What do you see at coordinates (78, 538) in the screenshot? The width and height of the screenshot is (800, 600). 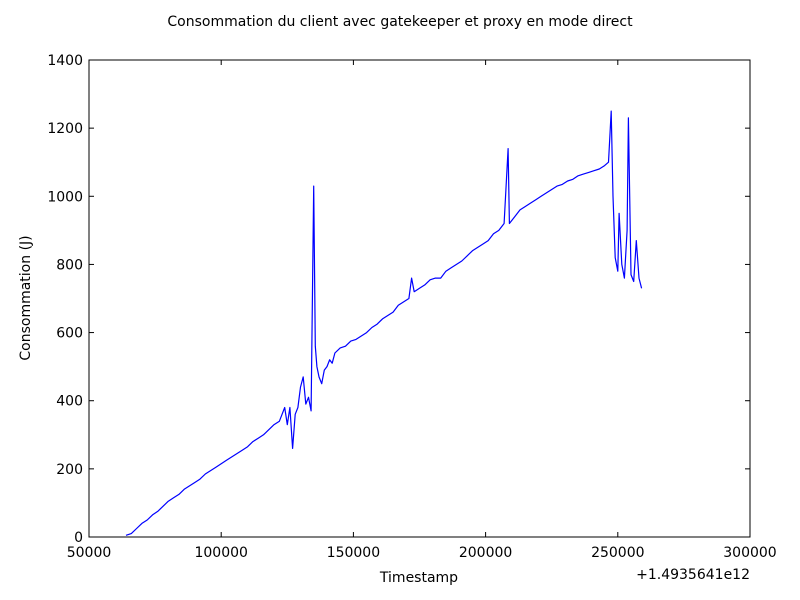 I see `y-tick-label: 0` at bounding box center [78, 538].